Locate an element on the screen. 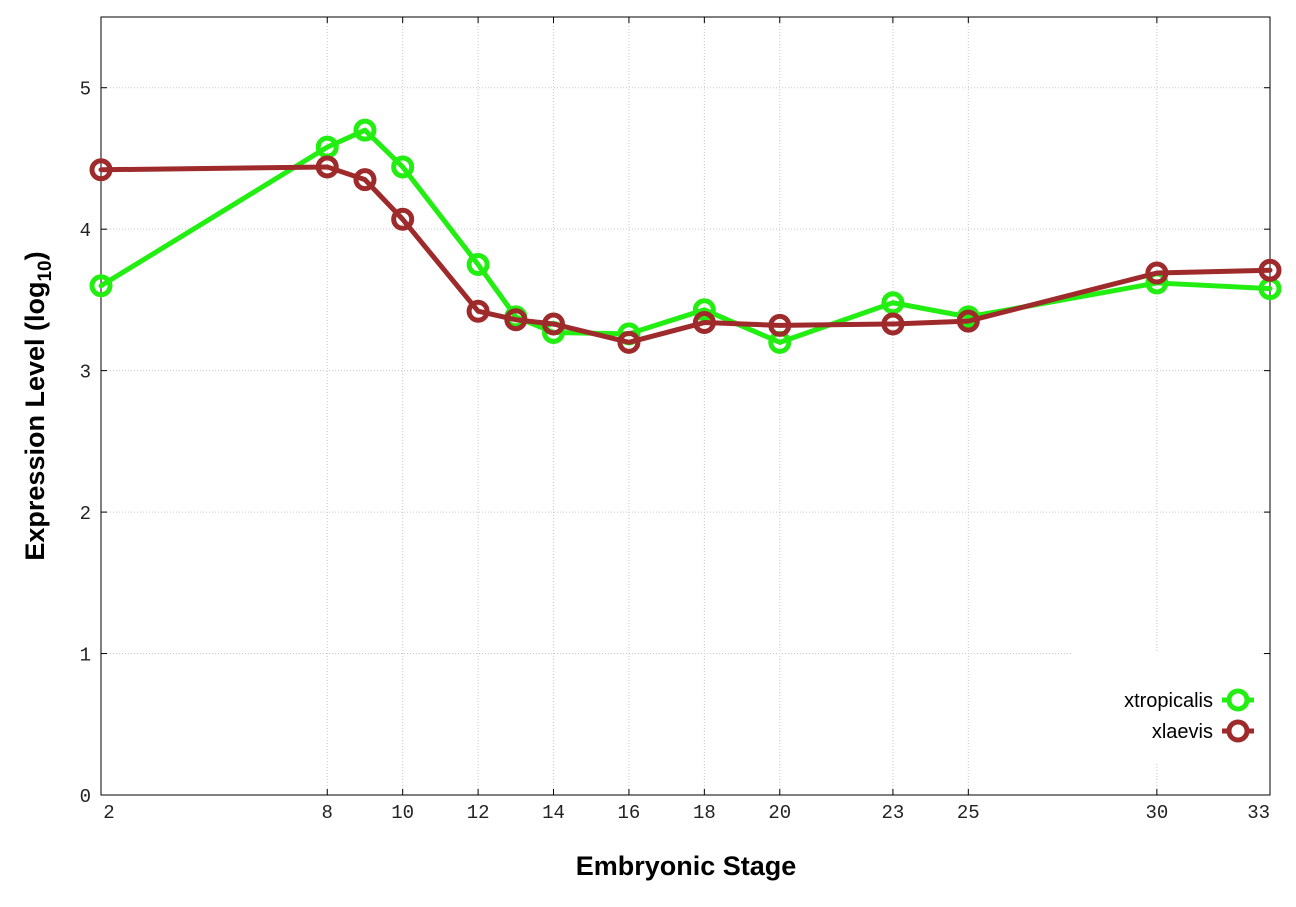 The height and width of the screenshot is (907, 1296). y-axis-title-suffix: ) is located at coordinates (35, 255).